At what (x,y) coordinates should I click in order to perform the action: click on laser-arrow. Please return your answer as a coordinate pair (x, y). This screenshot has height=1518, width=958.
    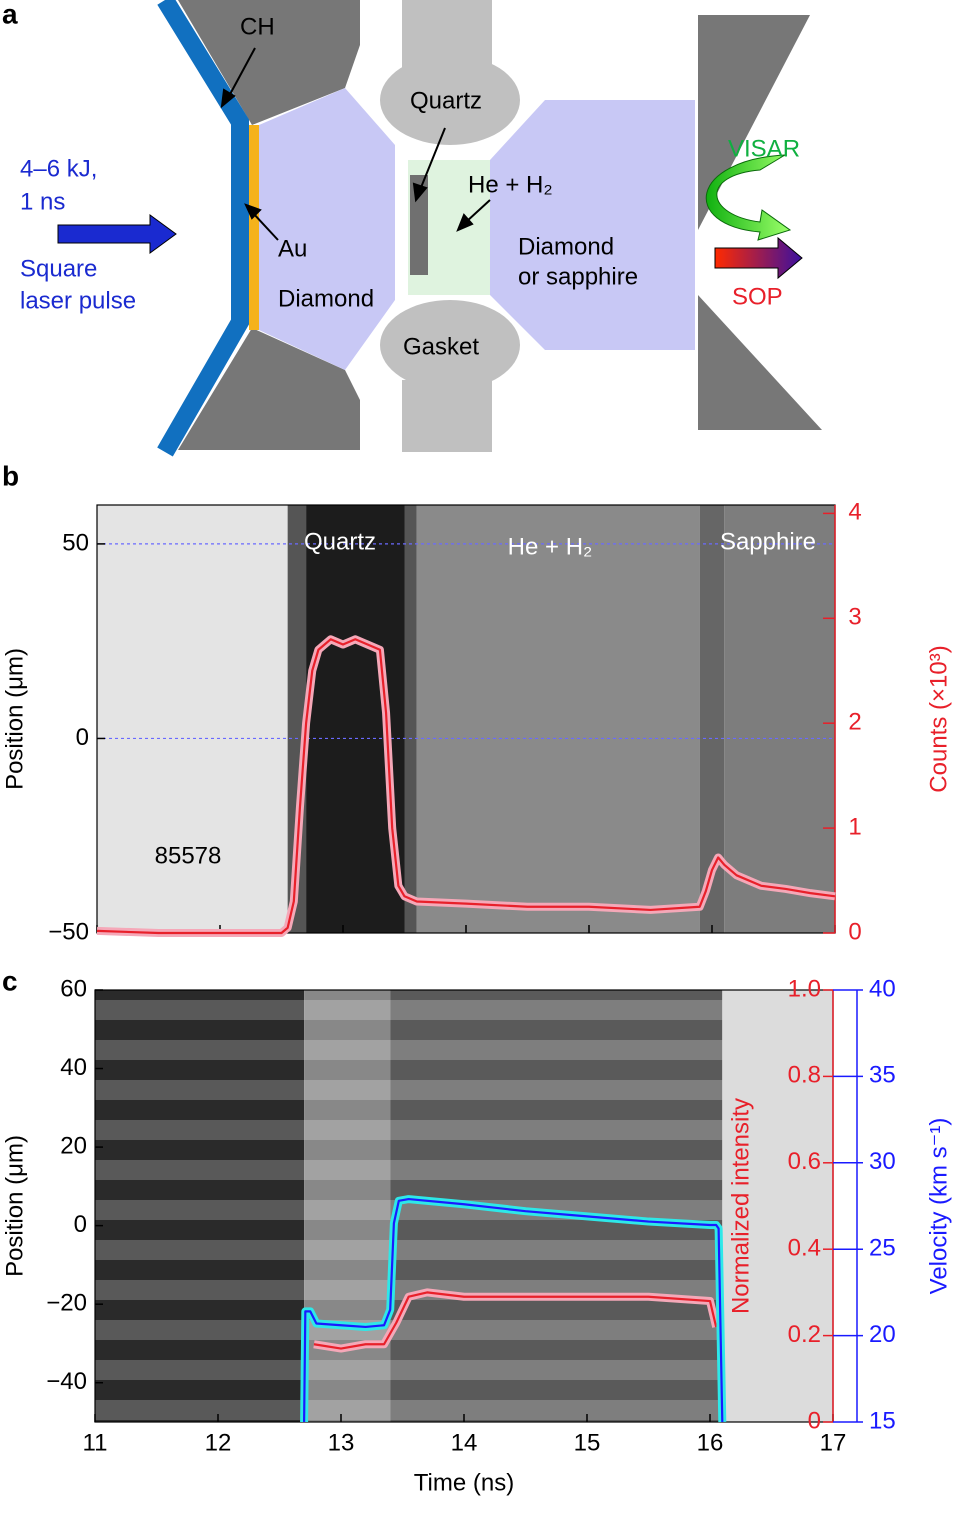
    Looking at the image, I should click on (117, 234).